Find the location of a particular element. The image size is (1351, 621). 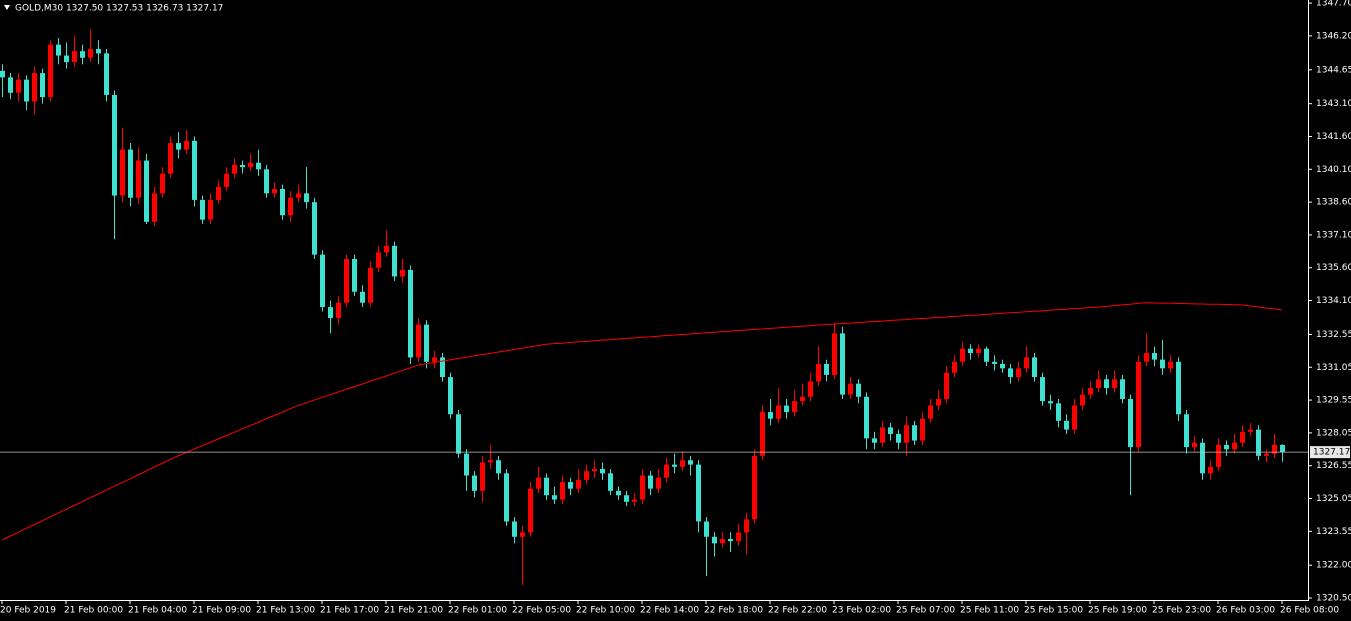

x-tick-label: 23 Feb 02:00 is located at coordinates (861, 611).